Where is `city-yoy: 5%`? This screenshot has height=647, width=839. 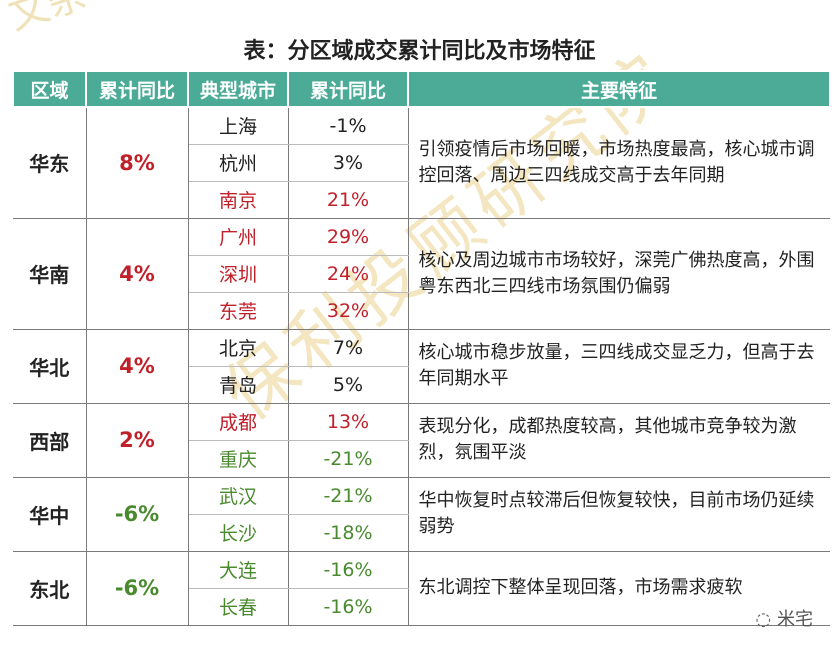 city-yoy: 5% is located at coordinates (348, 385).